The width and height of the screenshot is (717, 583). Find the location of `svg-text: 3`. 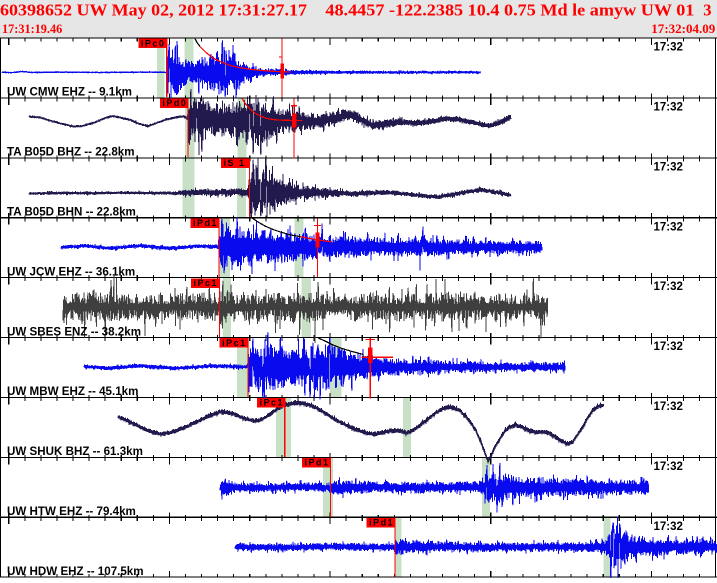

svg-text: 3 is located at coordinates (707, 10).